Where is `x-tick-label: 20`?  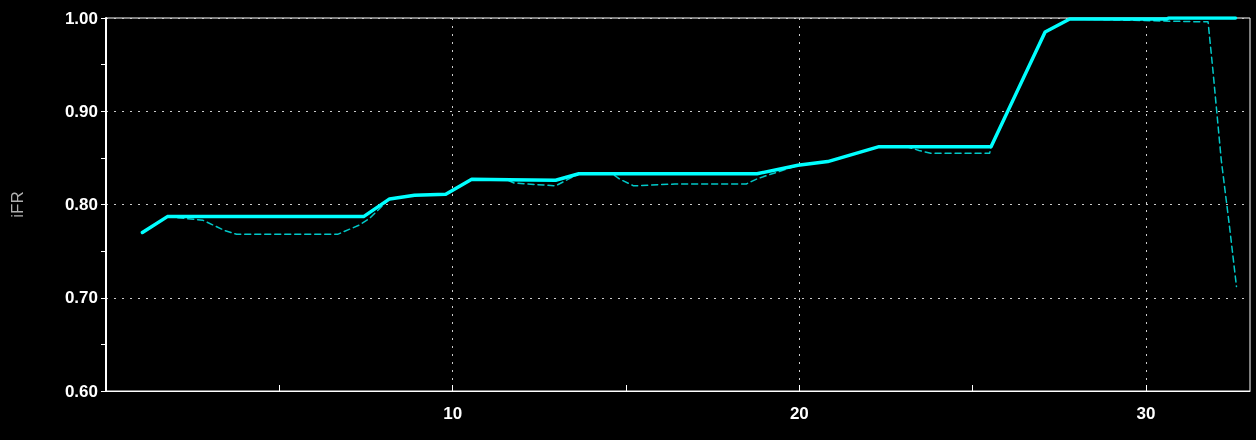 x-tick-label: 20 is located at coordinates (799, 413).